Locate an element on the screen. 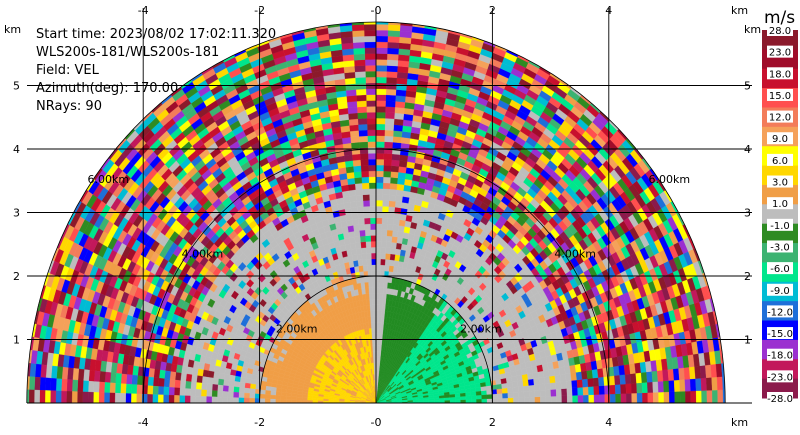 Image resolution: width=800 pixels, height=435 pixels. colorbar-label: 6.0 is located at coordinates (780, 161).